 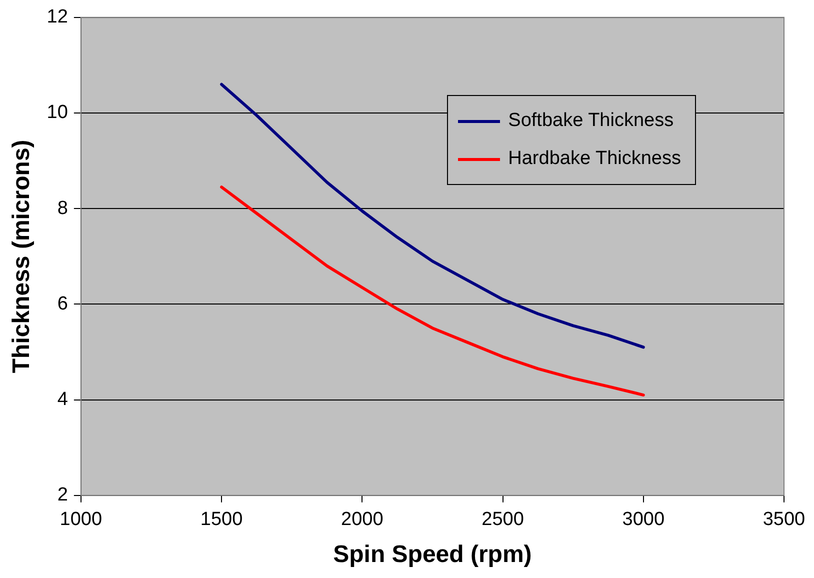 I want to click on x-tick-label: 3000, so click(x=643, y=519).